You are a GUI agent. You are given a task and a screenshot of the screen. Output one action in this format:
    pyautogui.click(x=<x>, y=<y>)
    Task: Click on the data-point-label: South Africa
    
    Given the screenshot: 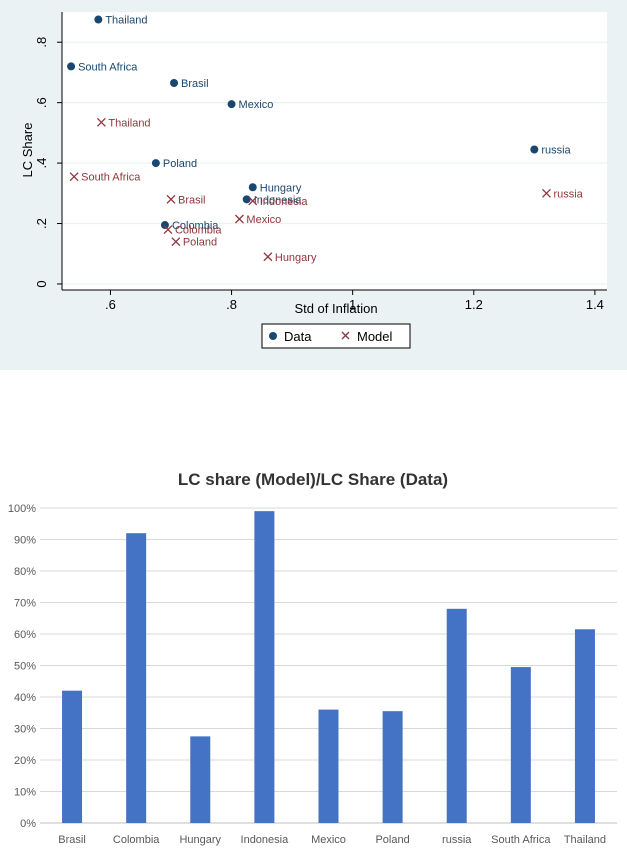 What is the action you would take?
    pyautogui.click(x=108, y=67)
    